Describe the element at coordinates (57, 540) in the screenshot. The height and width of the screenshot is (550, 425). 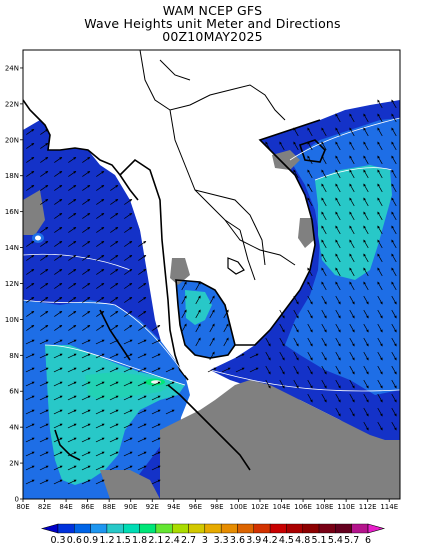
I see `colorbar-label: 0.3` at that location.